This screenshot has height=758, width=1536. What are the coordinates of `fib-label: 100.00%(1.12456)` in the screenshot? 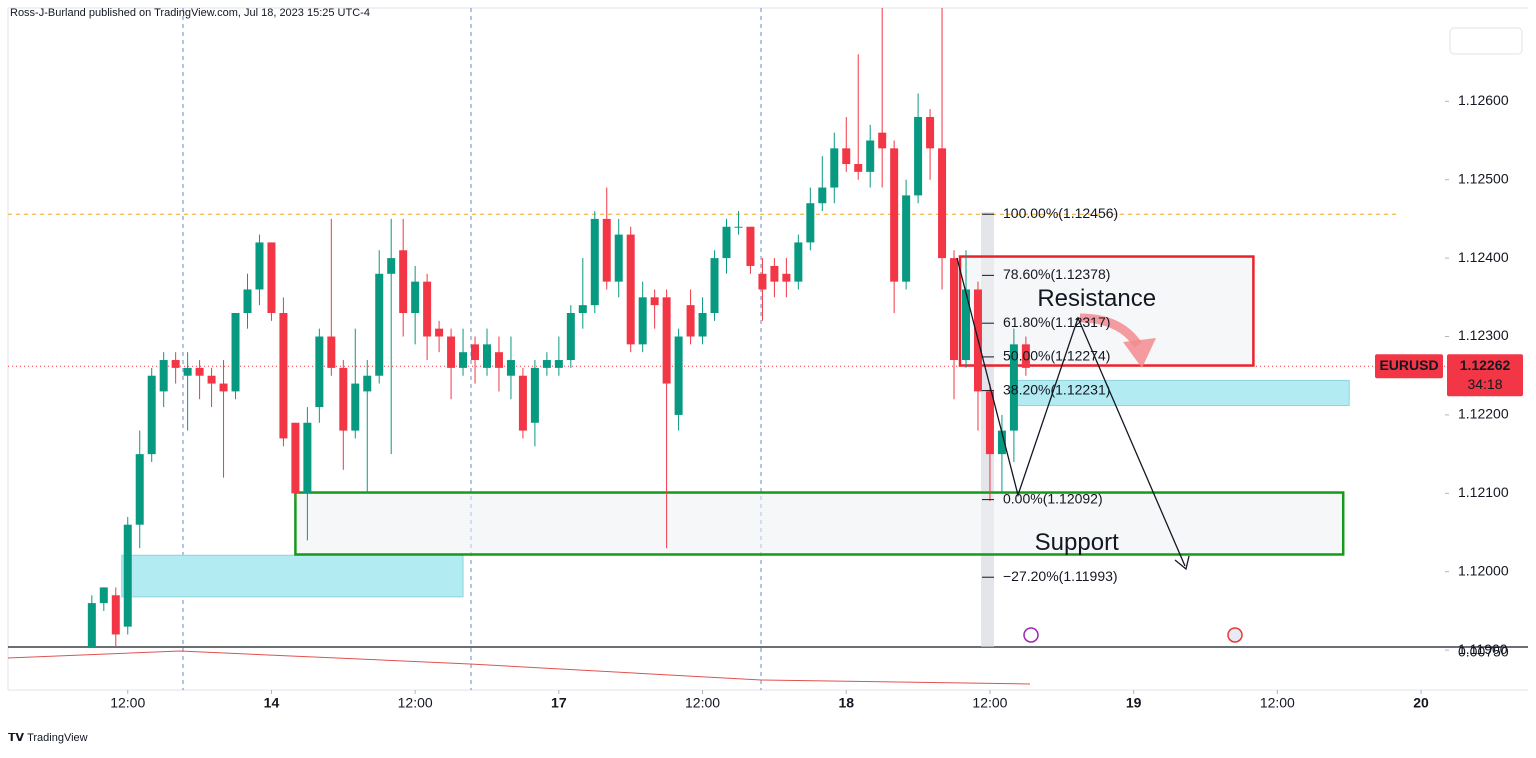 It's located at (1060, 213).